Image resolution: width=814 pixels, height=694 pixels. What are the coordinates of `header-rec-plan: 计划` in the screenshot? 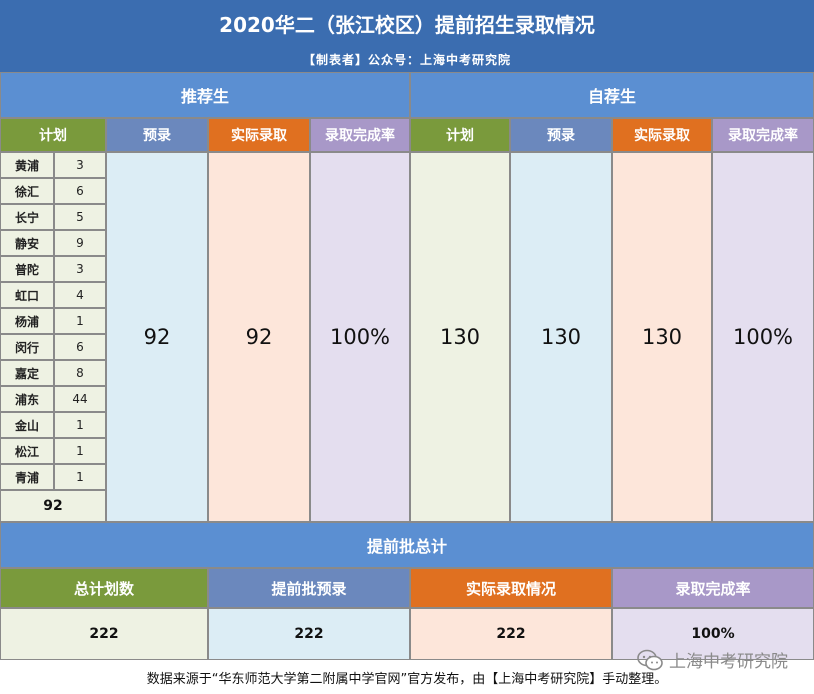 It's located at (53, 135).